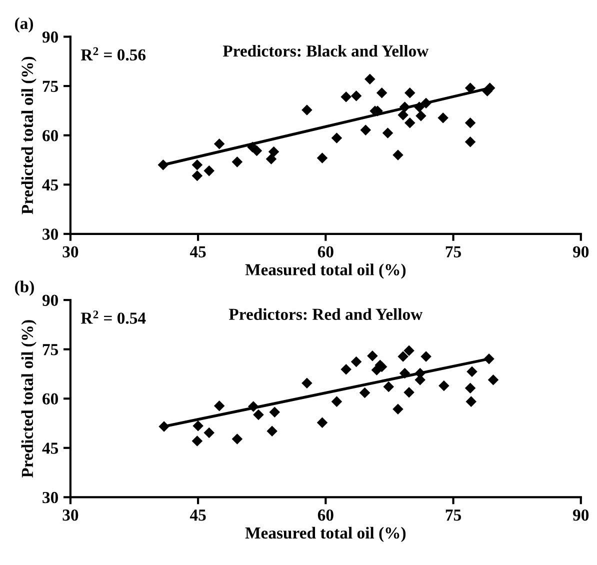  I want to click on text: (b), so click(24, 288).